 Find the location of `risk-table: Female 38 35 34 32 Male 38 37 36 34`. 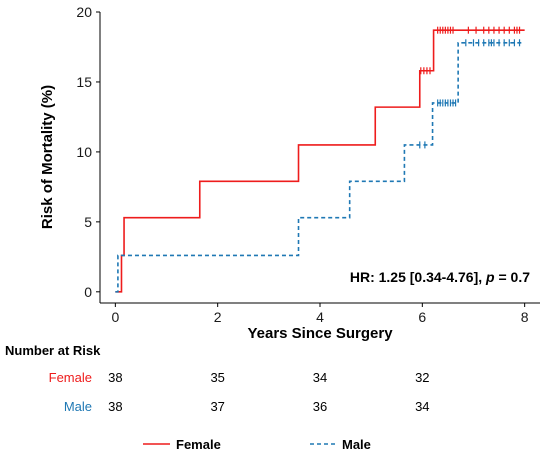

risk-table: Female 38 35 34 32 Male 38 37 36 34 is located at coordinates (239, 392).